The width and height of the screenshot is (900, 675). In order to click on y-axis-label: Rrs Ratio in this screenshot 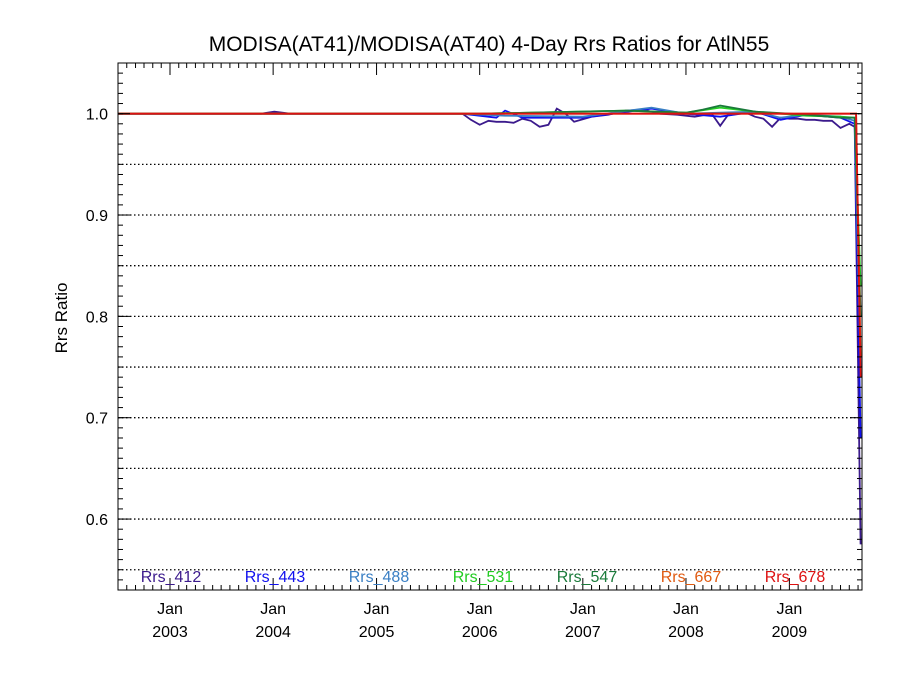, I will do `click(61, 318)`.